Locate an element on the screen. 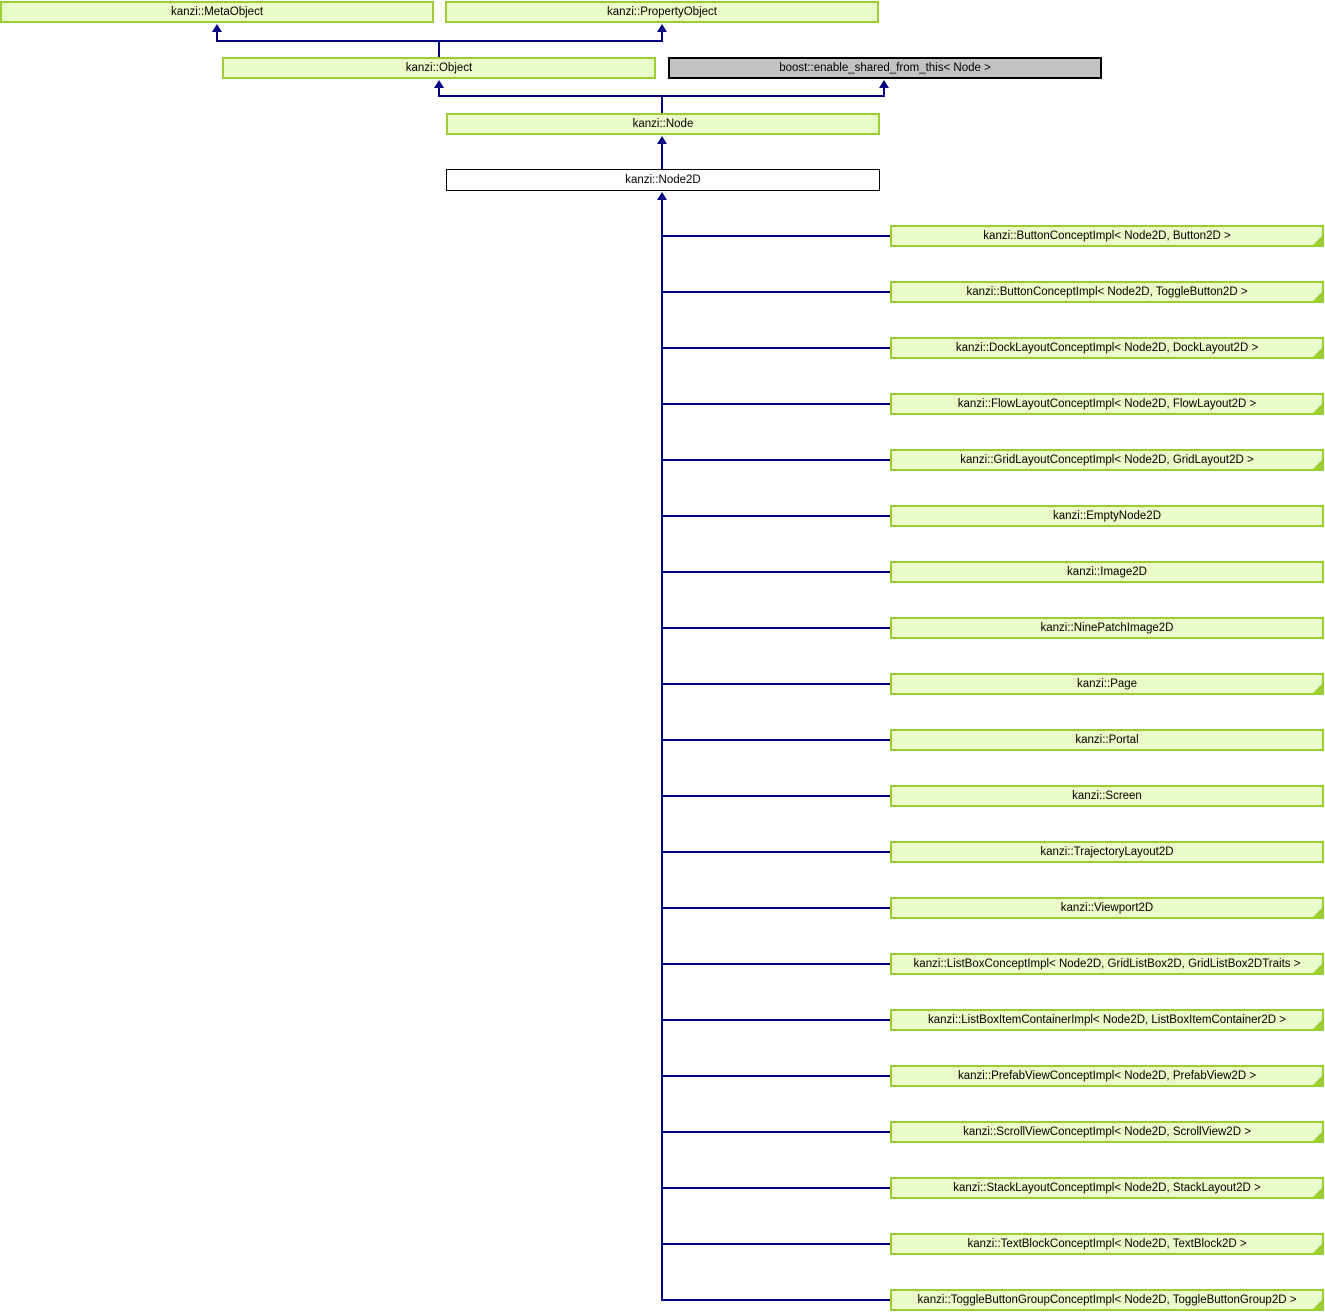  class-label: kanzi::Image2D is located at coordinates (1107, 572).